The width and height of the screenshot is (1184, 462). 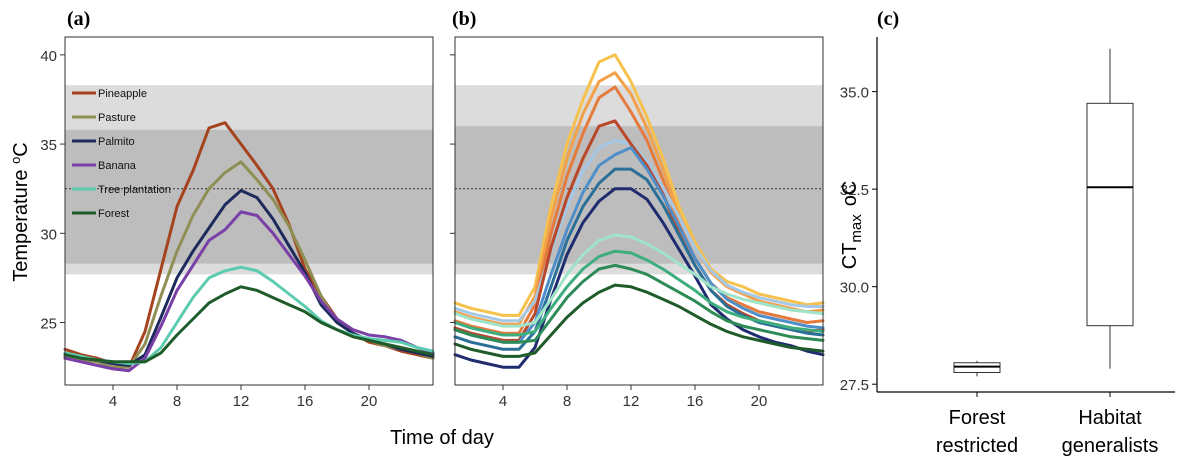 What do you see at coordinates (48, 324) in the screenshot?
I see `y-tick-label: 25` at bounding box center [48, 324].